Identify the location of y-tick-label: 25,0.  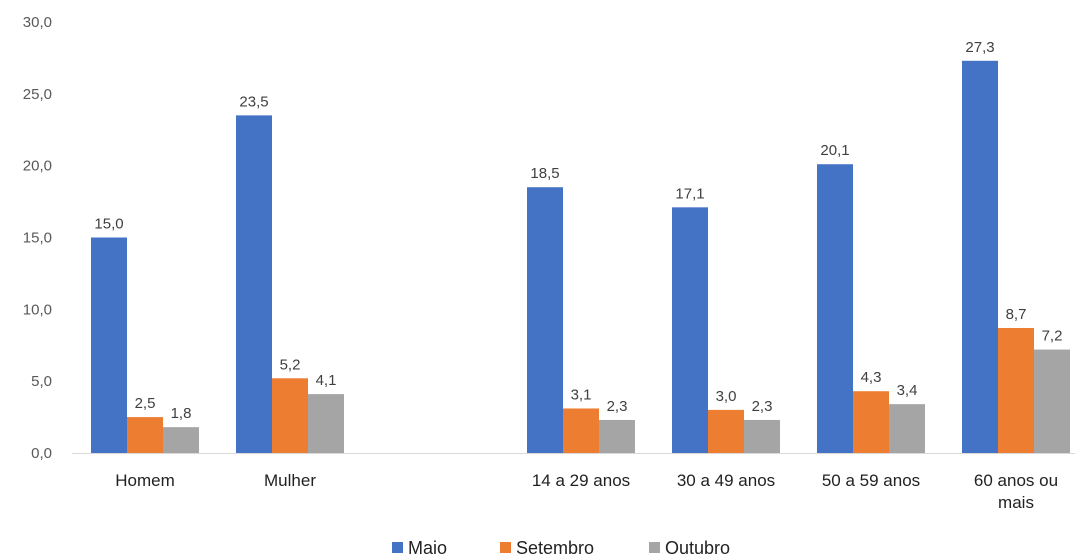
(37, 94).